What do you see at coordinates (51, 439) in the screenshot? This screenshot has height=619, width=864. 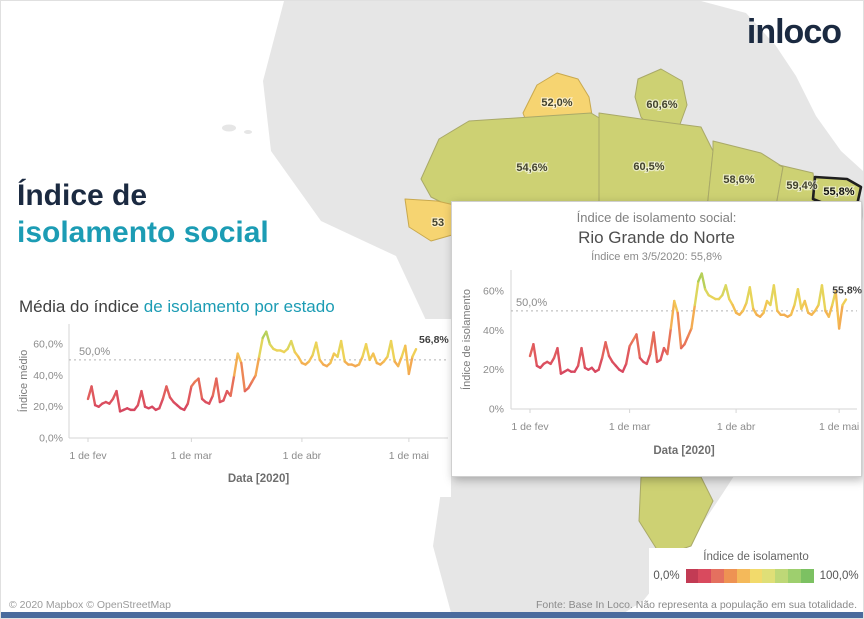 I see `y-tick-label: 0,0%` at bounding box center [51, 439].